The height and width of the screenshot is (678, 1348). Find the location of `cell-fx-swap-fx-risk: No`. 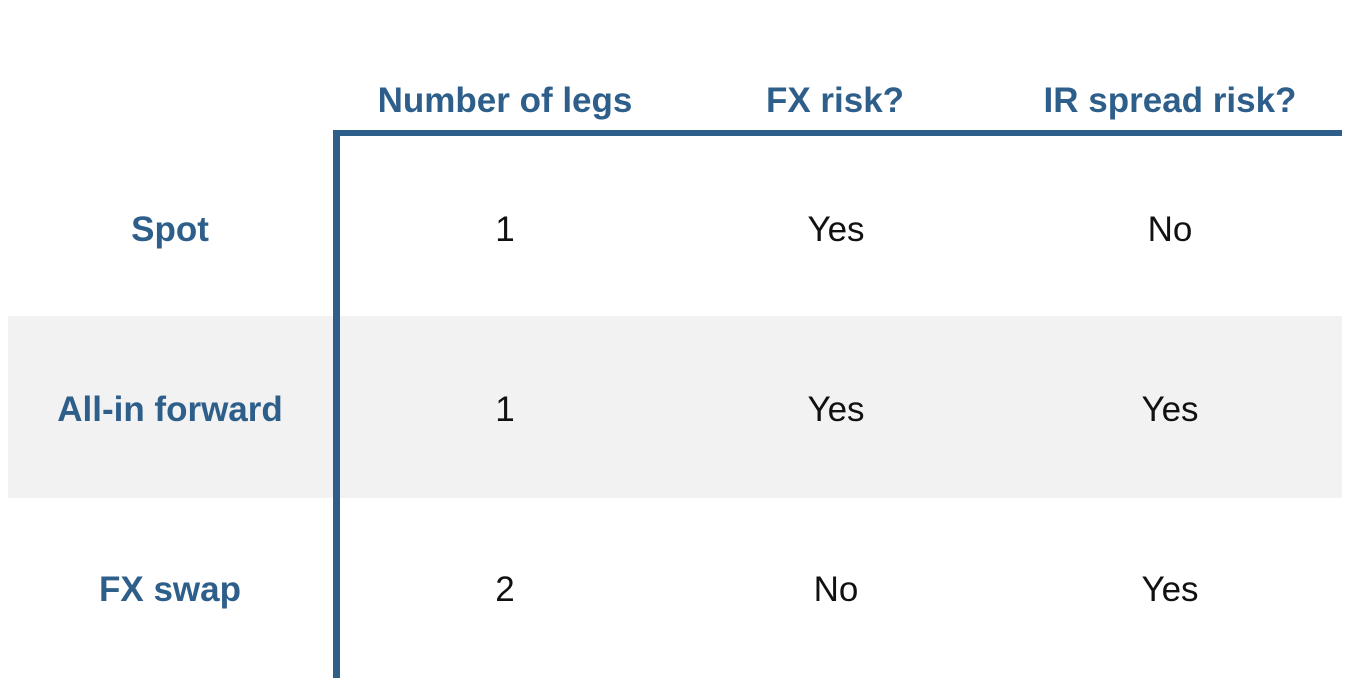

cell-fx-swap-fx-risk: No is located at coordinates (836, 589).